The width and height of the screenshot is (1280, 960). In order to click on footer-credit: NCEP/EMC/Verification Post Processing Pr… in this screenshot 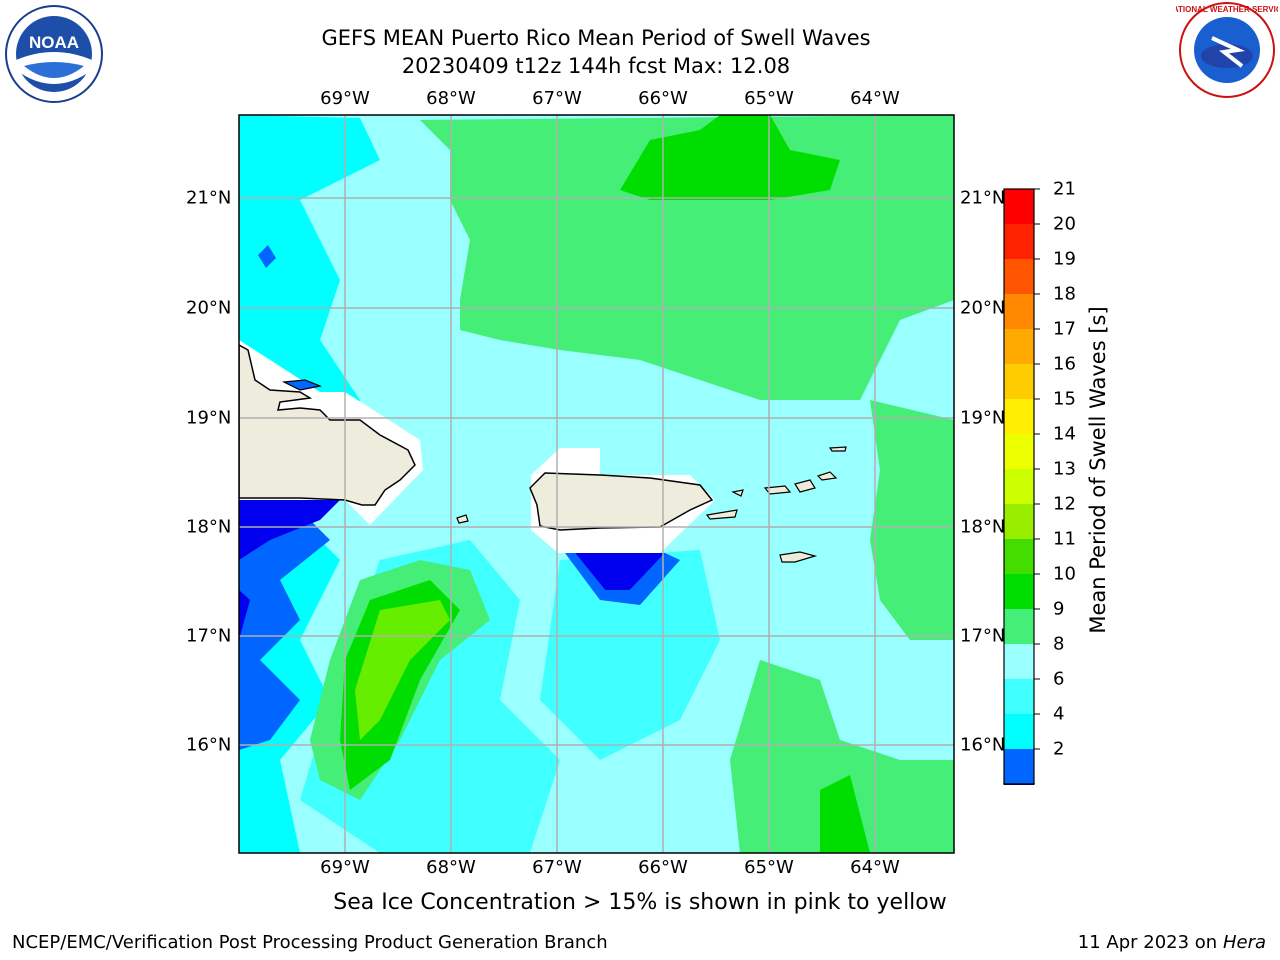, I will do `click(310, 942)`.